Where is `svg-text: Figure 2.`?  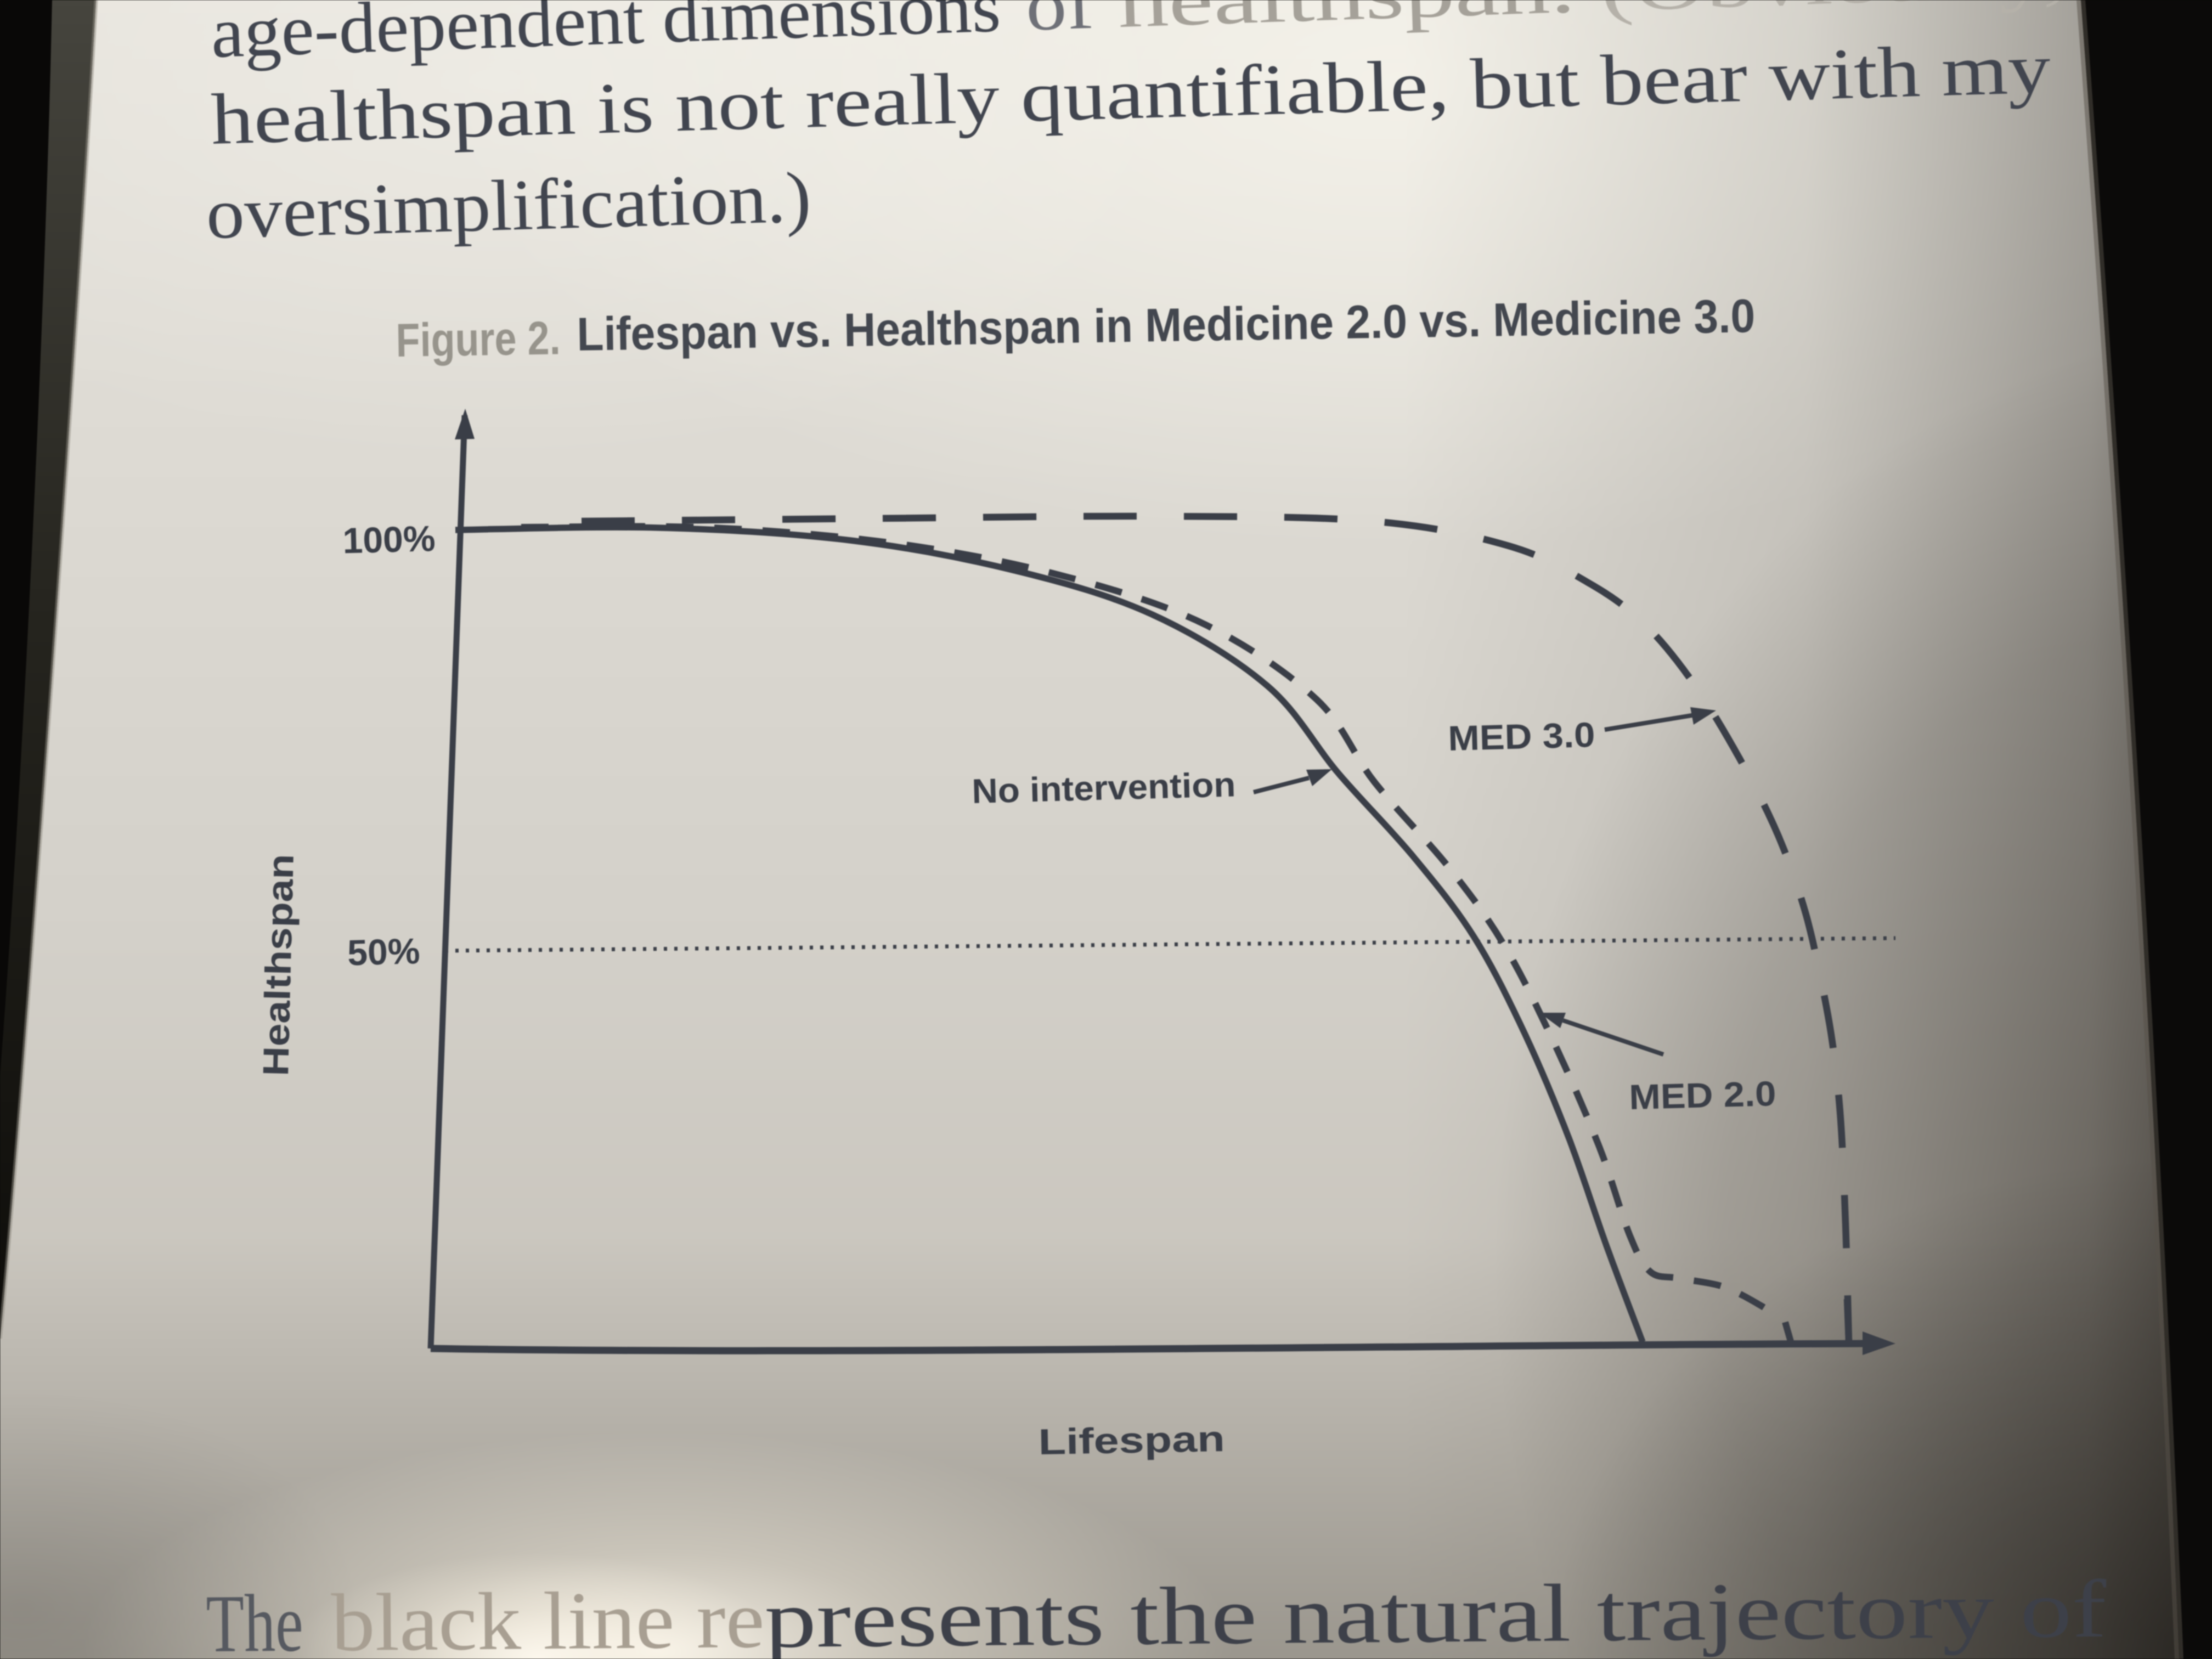 svg-text: Figure 2. is located at coordinates (478, 339).